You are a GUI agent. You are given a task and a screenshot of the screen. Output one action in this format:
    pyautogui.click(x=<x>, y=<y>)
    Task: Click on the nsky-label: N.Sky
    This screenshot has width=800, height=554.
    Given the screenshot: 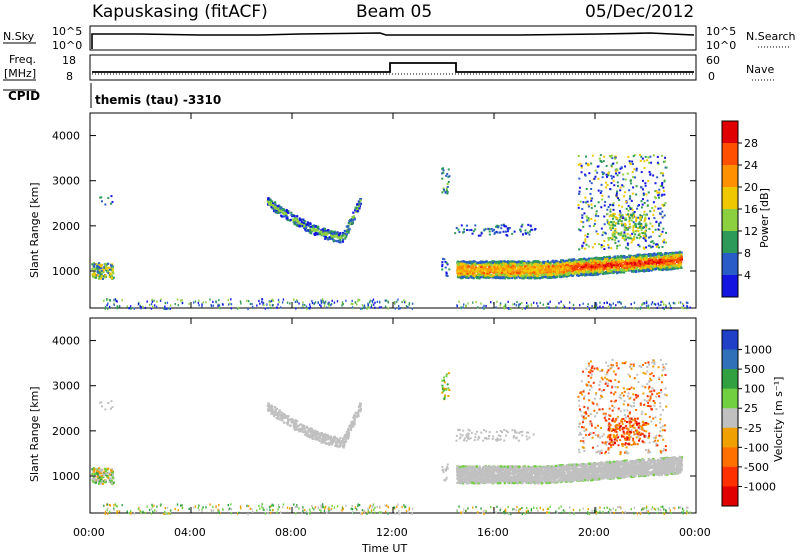 What is the action you would take?
    pyautogui.click(x=19, y=36)
    